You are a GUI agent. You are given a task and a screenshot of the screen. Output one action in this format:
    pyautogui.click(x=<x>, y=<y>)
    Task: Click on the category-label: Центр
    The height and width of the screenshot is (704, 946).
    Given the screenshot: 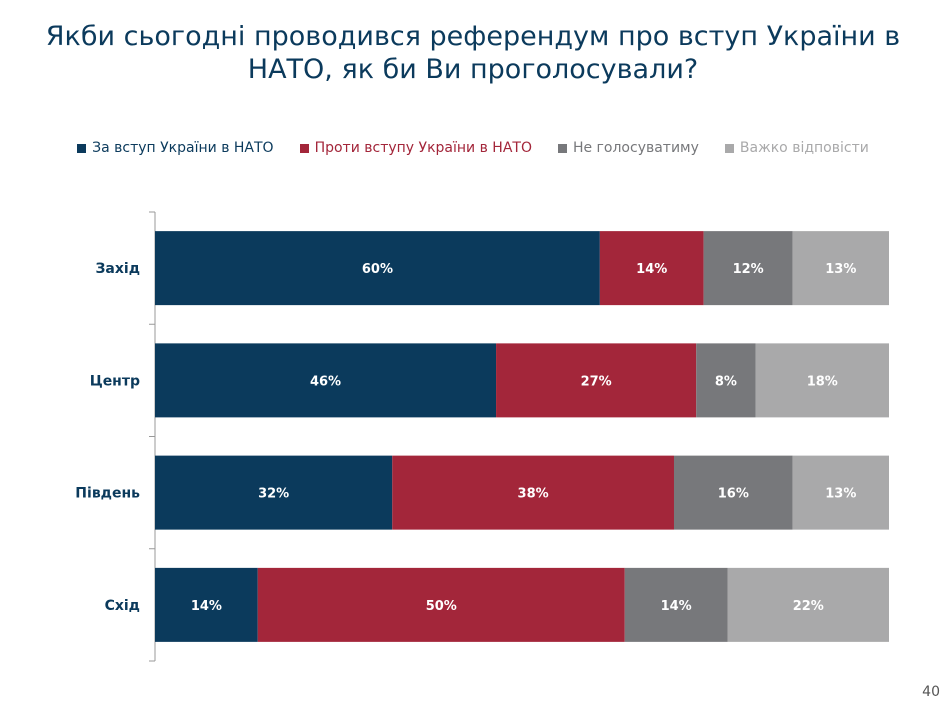 What is the action you would take?
    pyautogui.click(x=115, y=381)
    